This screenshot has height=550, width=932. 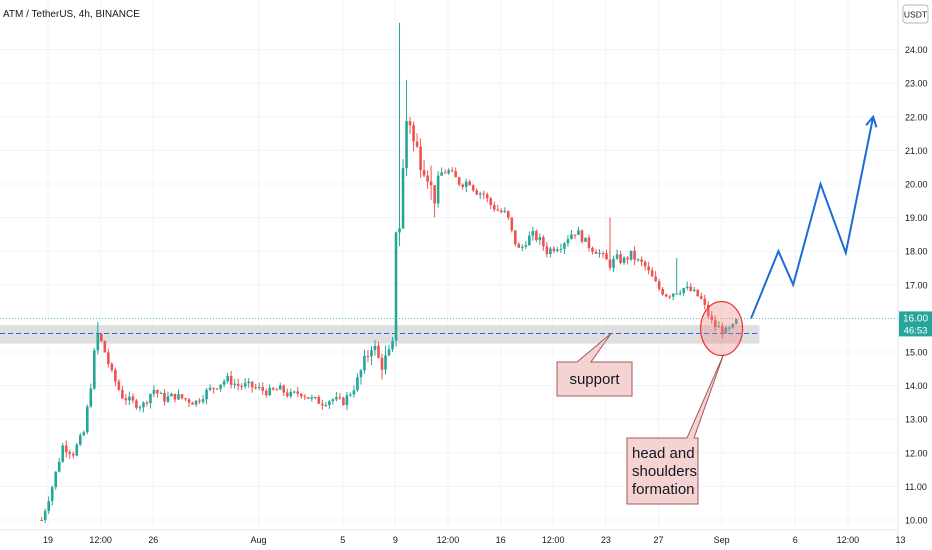 What do you see at coordinates (814, 216) in the screenshot?
I see `projection-layer` at bounding box center [814, 216].